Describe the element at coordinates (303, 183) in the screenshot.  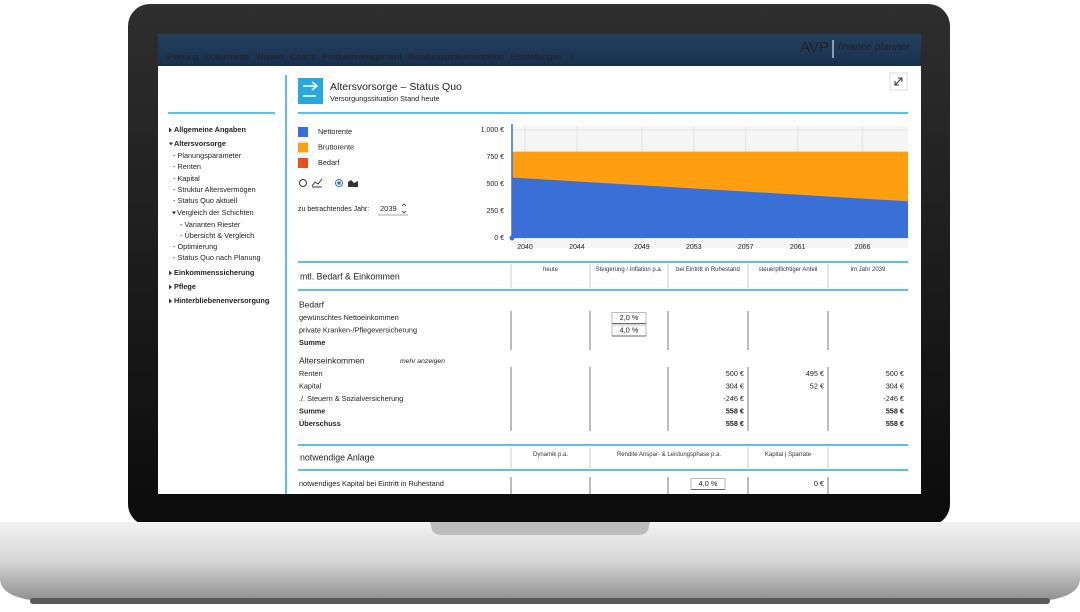
I see `radio-line-chart` at that location.